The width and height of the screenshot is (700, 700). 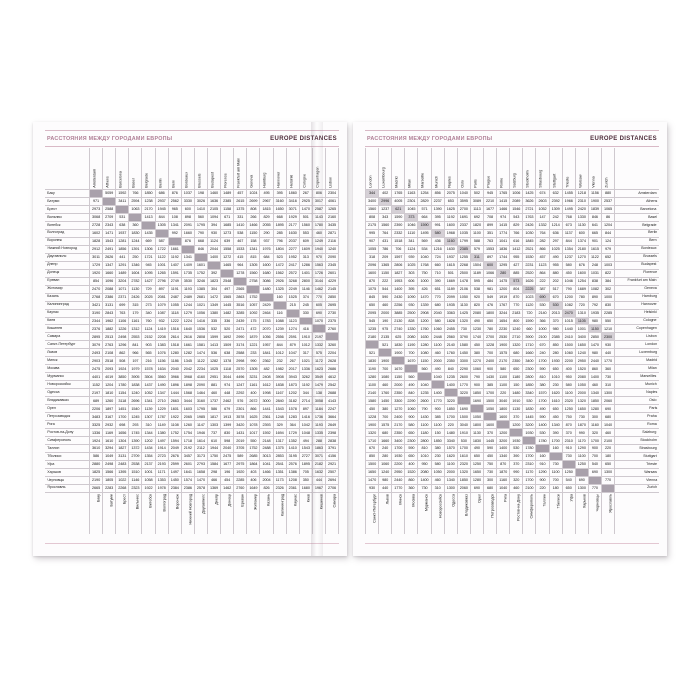 I want to click on distance-cell: 4160, so click(x=200, y=377).